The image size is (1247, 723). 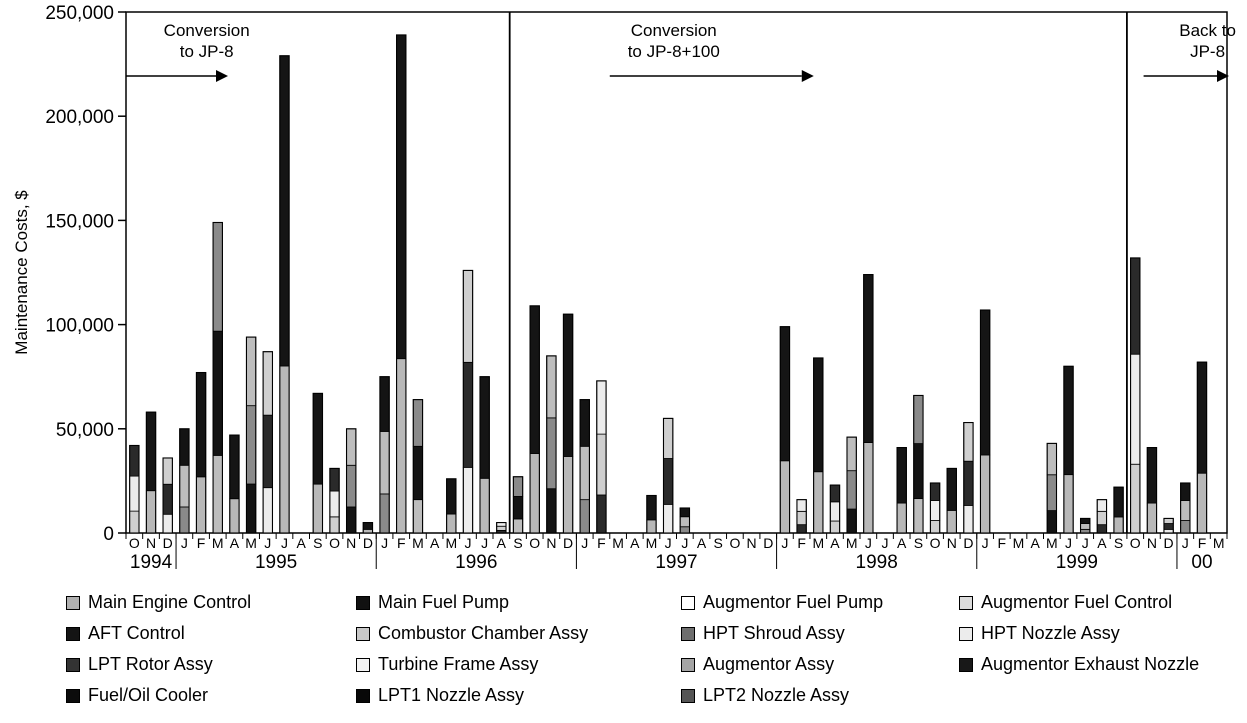 I want to click on y-tick-label: 250,000, so click(x=79, y=13).